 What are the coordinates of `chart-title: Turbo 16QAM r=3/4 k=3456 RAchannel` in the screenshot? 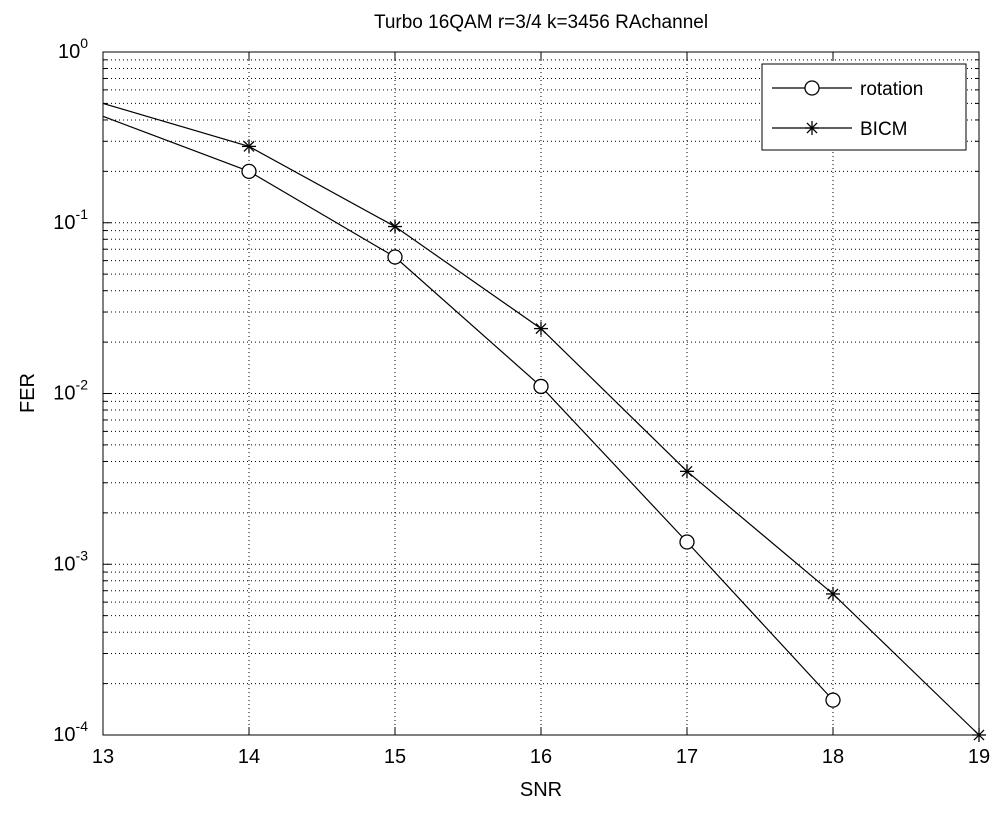 It's located at (541, 22).